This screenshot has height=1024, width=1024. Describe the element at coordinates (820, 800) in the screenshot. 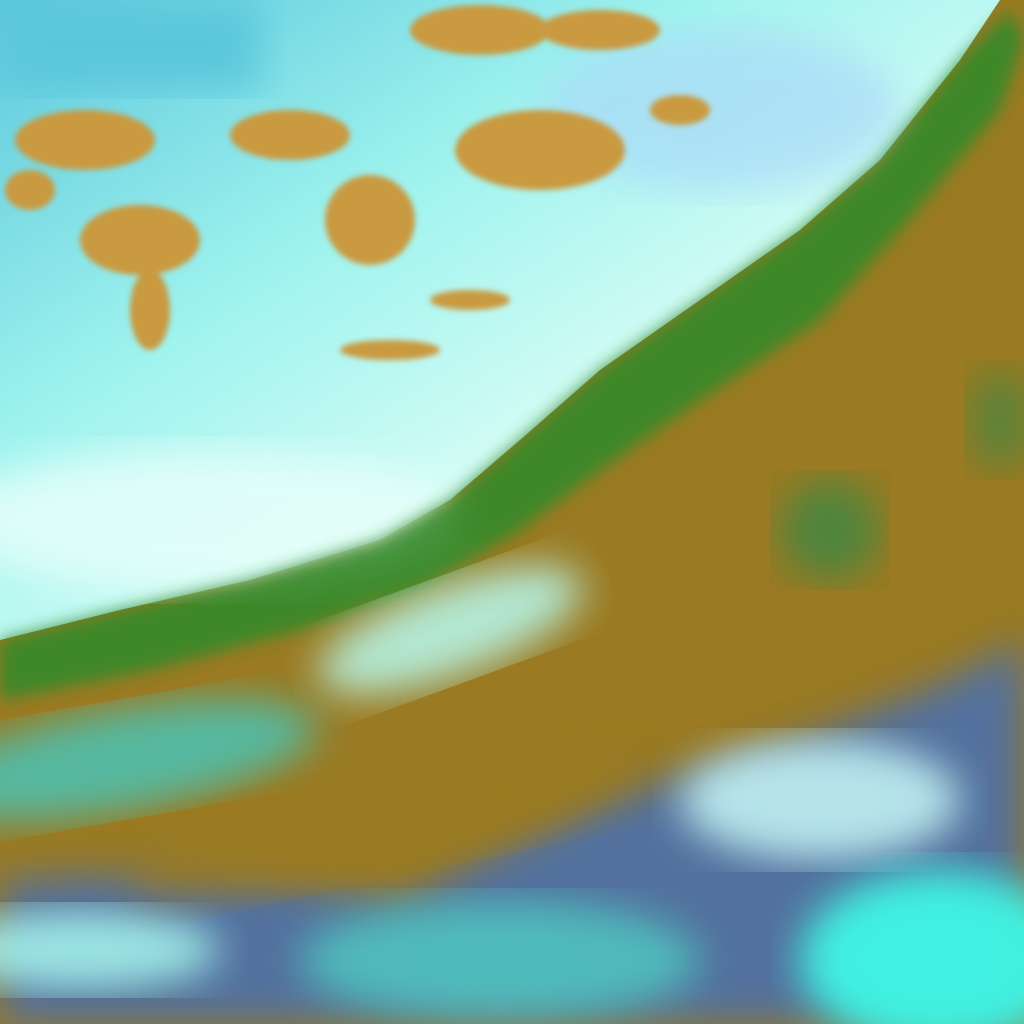

I see `cloud-lower-white` at that location.